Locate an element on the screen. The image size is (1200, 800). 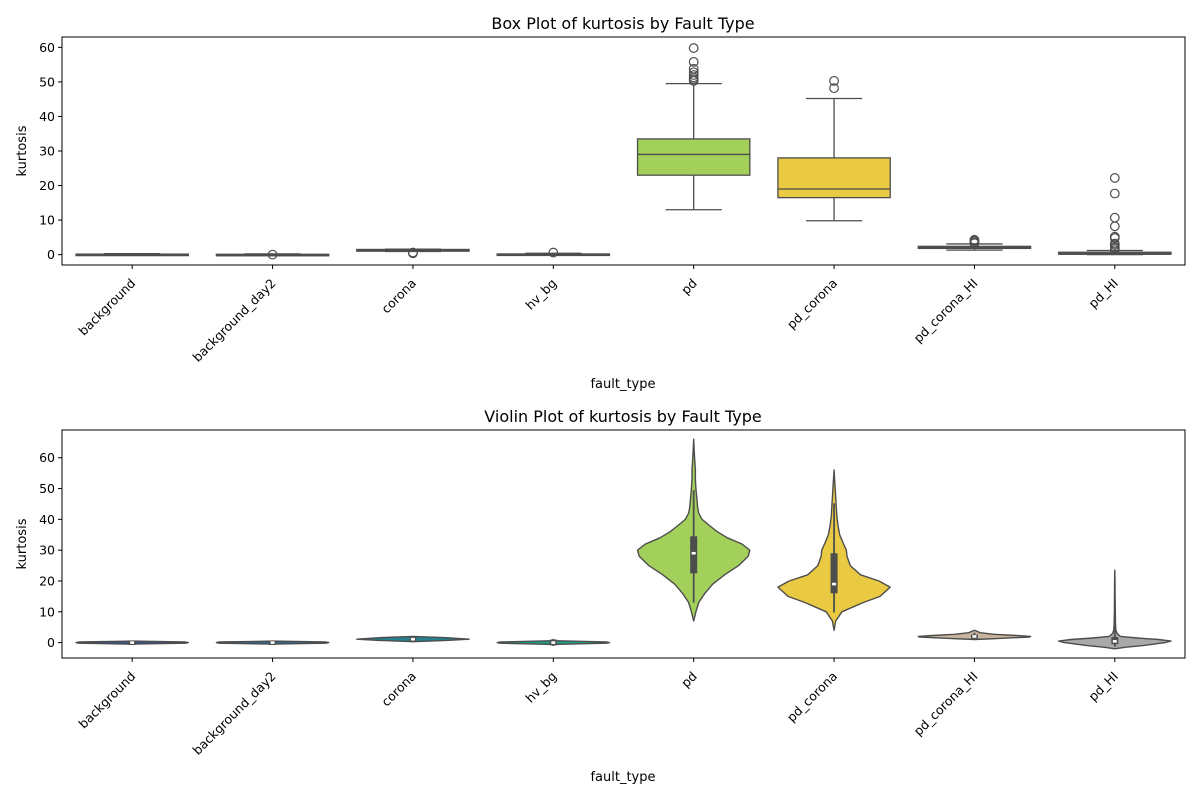
box-hv_bg is located at coordinates (553, 252).